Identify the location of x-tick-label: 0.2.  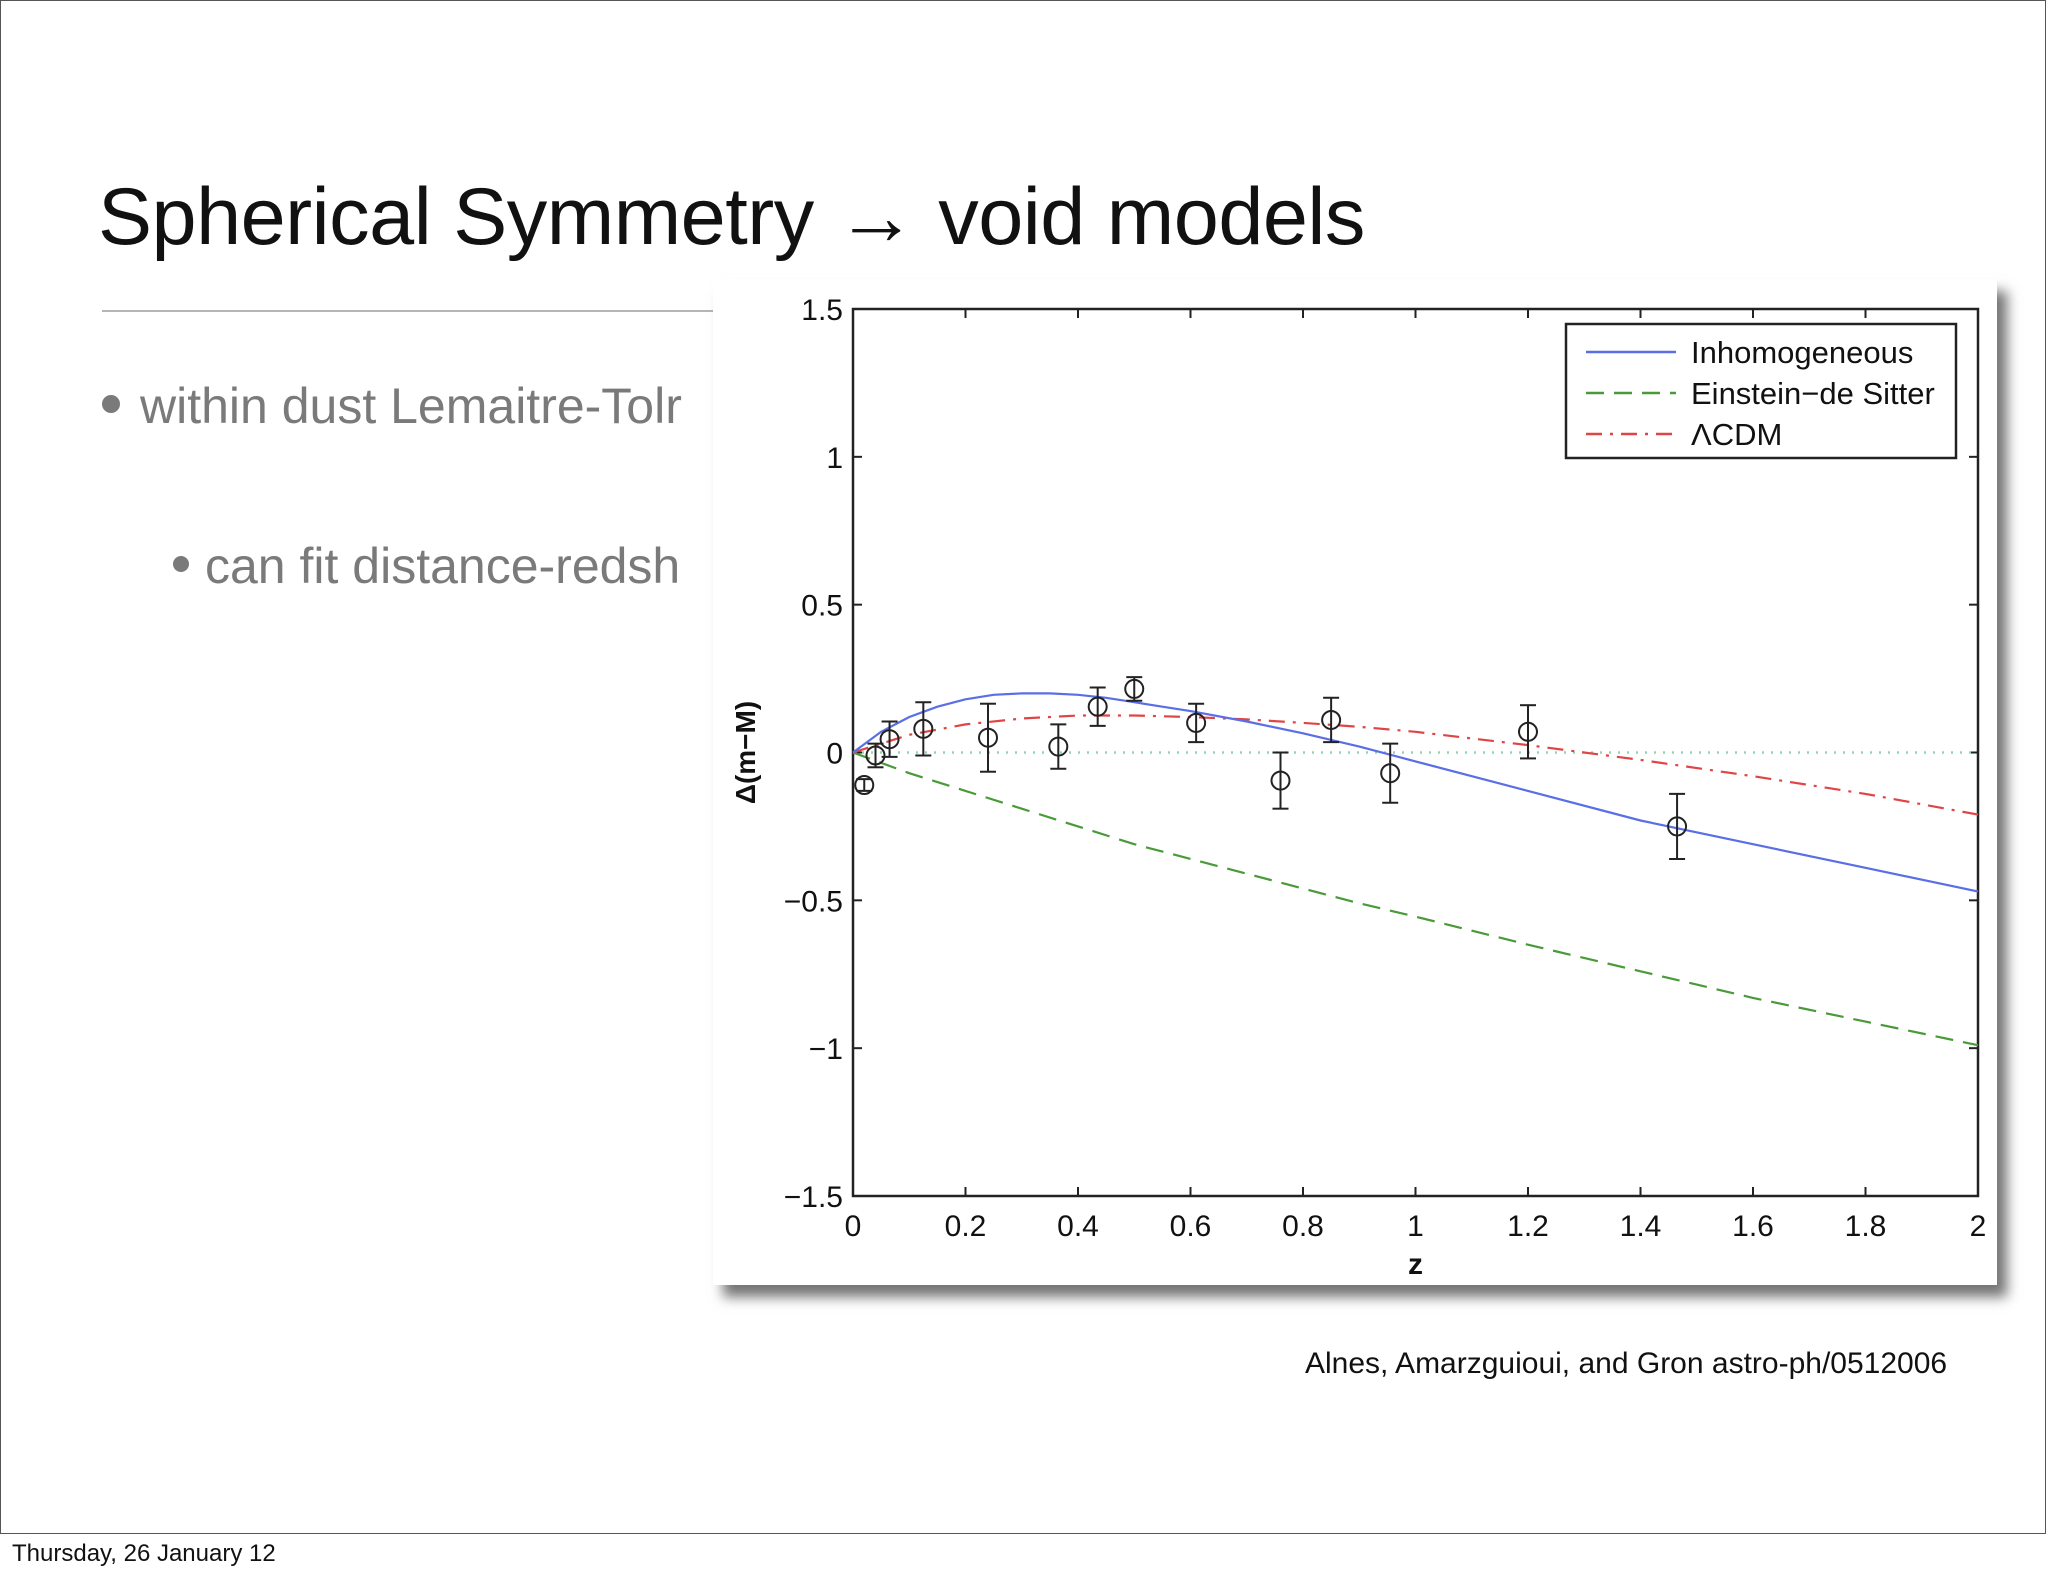
(966, 1226).